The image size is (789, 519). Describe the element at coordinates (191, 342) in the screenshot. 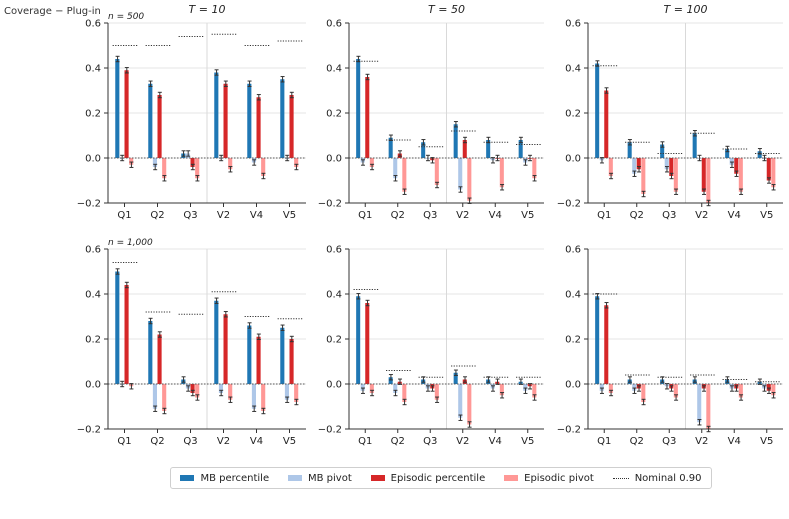

I see `chart-panel-4: −0.2 0.0 0.2 0.4 0.6 Q1 Q2 Q3 V2 V4 V5 n = 1,000` at that location.